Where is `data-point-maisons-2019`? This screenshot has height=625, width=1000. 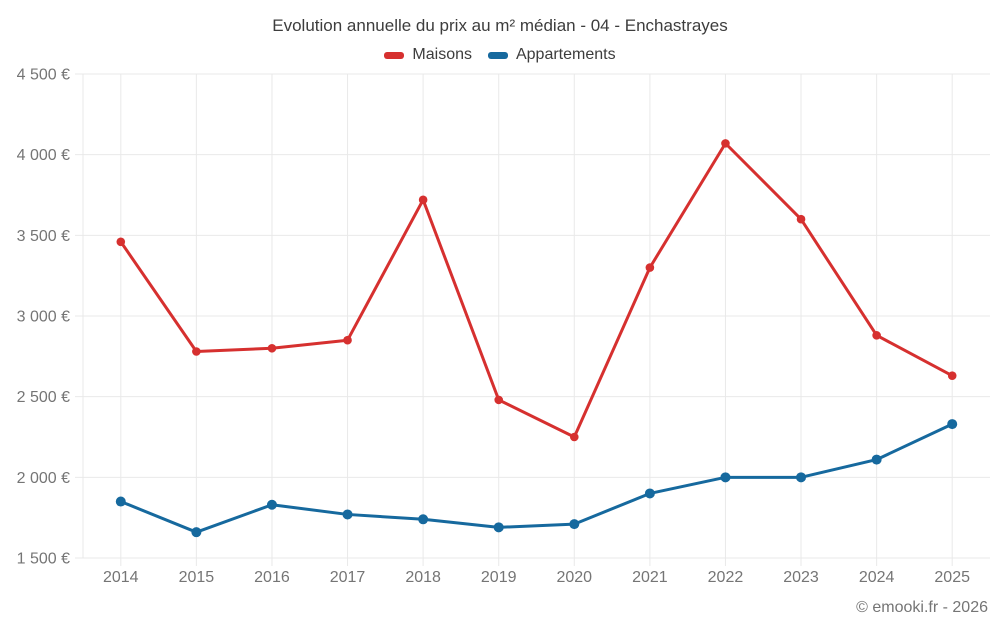
data-point-maisons-2019 is located at coordinates (499, 400).